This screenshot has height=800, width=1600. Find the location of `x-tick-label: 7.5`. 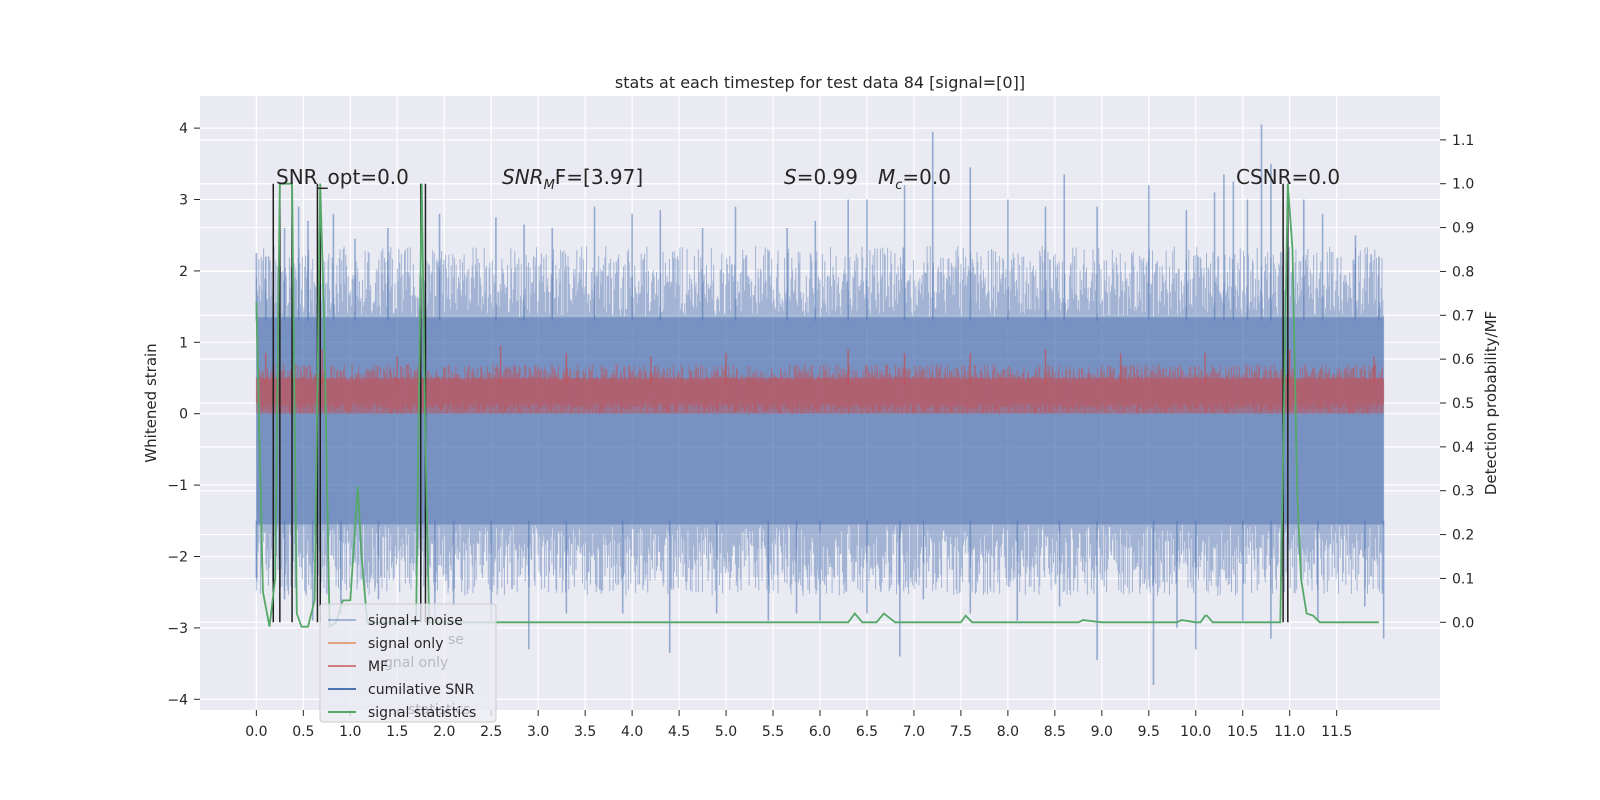

x-tick-label: 7.5 is located at coordinates (961, 732).